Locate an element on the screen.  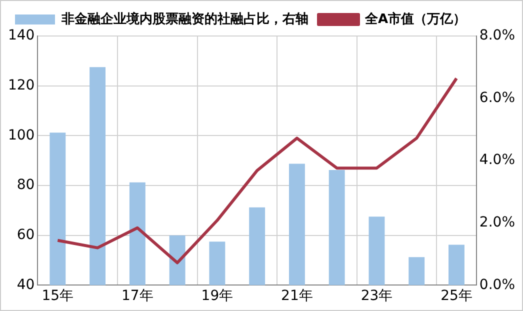
y-tick-label: 40 is located at coordinates (25, 284).